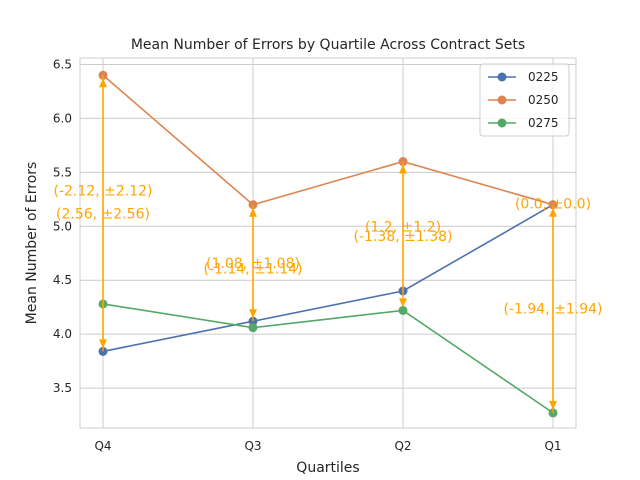  I want to click on legend-label: 0225, so click(543, 77).